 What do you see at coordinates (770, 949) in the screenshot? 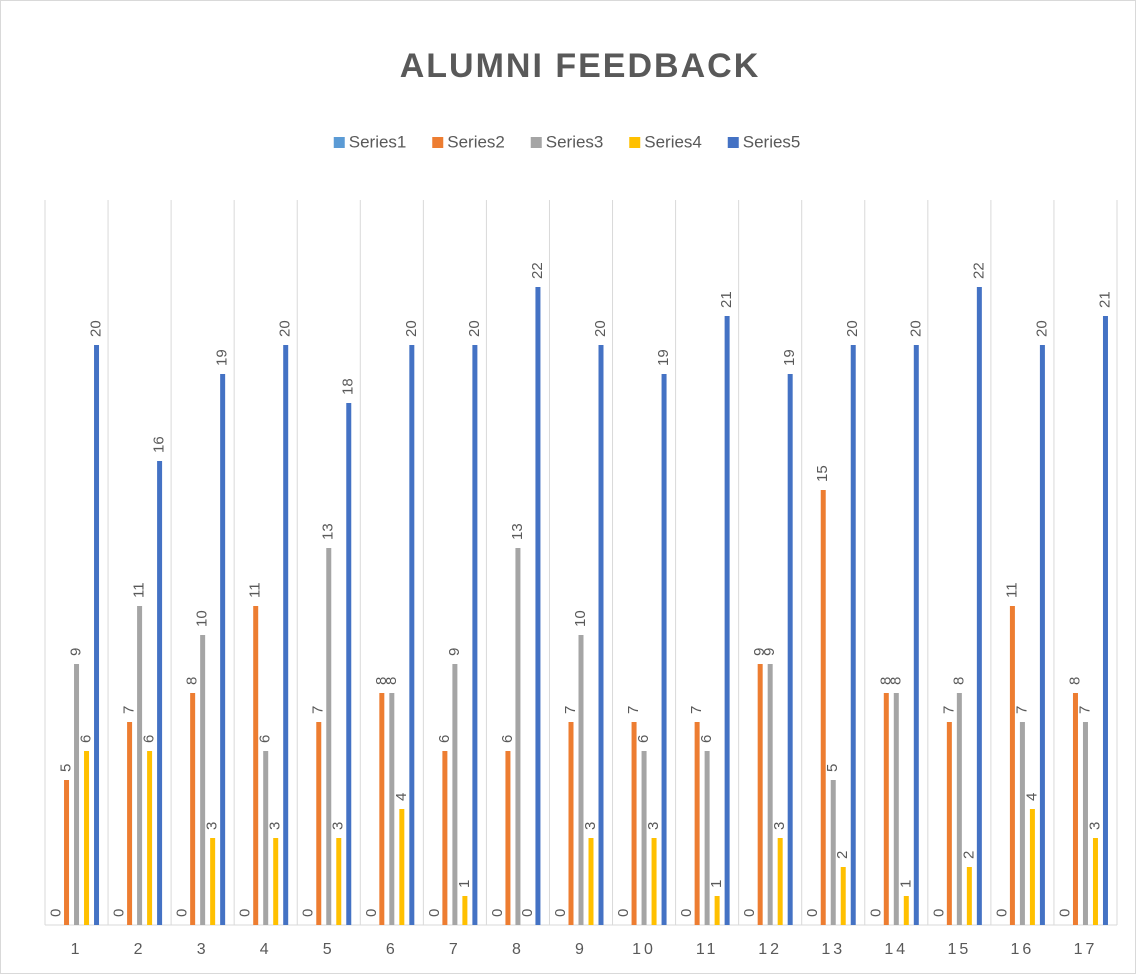
I see `x-tick-label: 12` at bounding box center [770, 949].